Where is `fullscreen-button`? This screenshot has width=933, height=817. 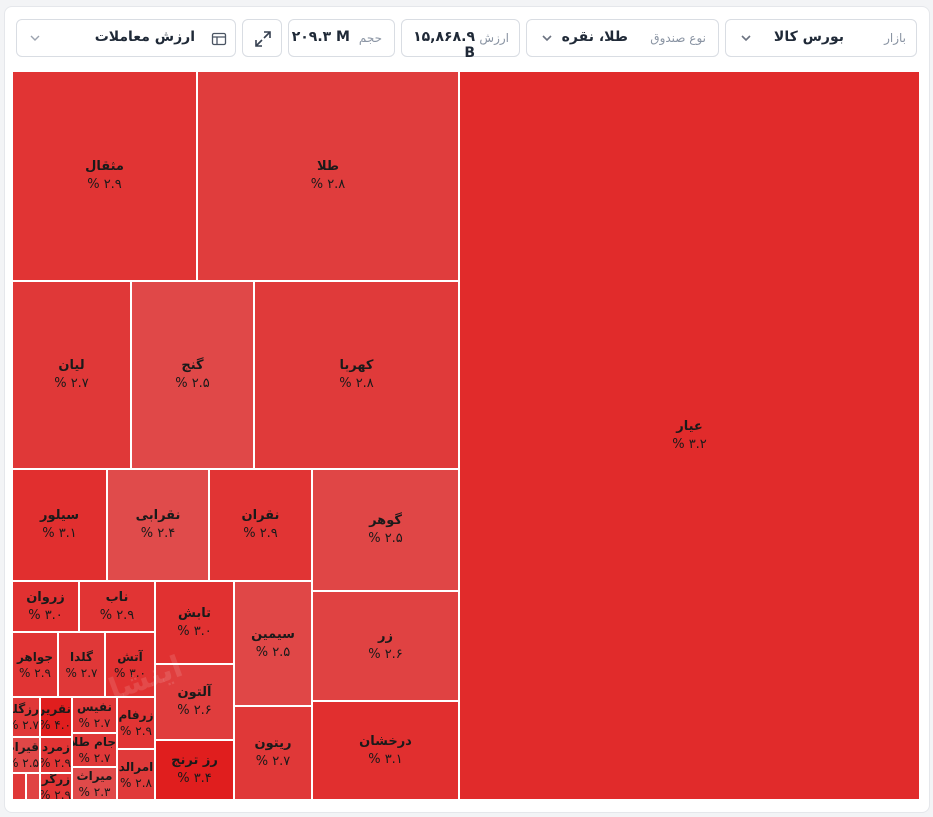 fullscreen-button is located at coordinates (262, 38).